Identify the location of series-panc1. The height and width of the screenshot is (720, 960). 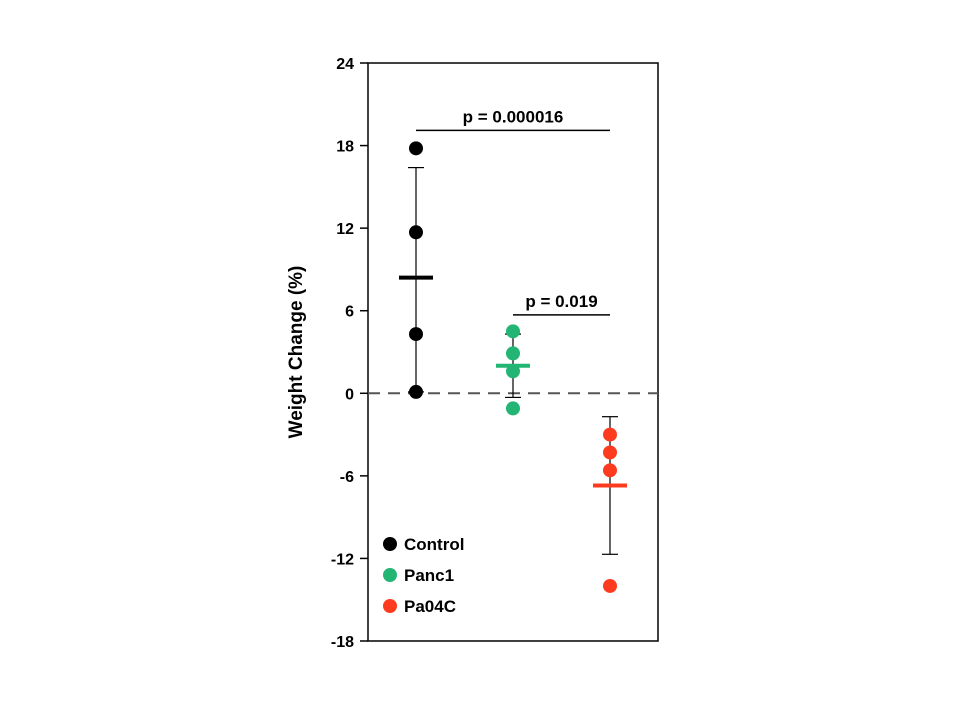
(513, 370).